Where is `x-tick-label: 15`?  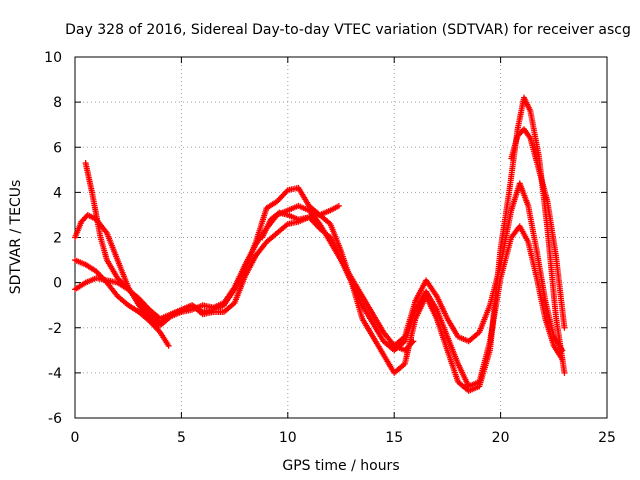 x-tick-label: 15 is located at coordinates (394, 438).